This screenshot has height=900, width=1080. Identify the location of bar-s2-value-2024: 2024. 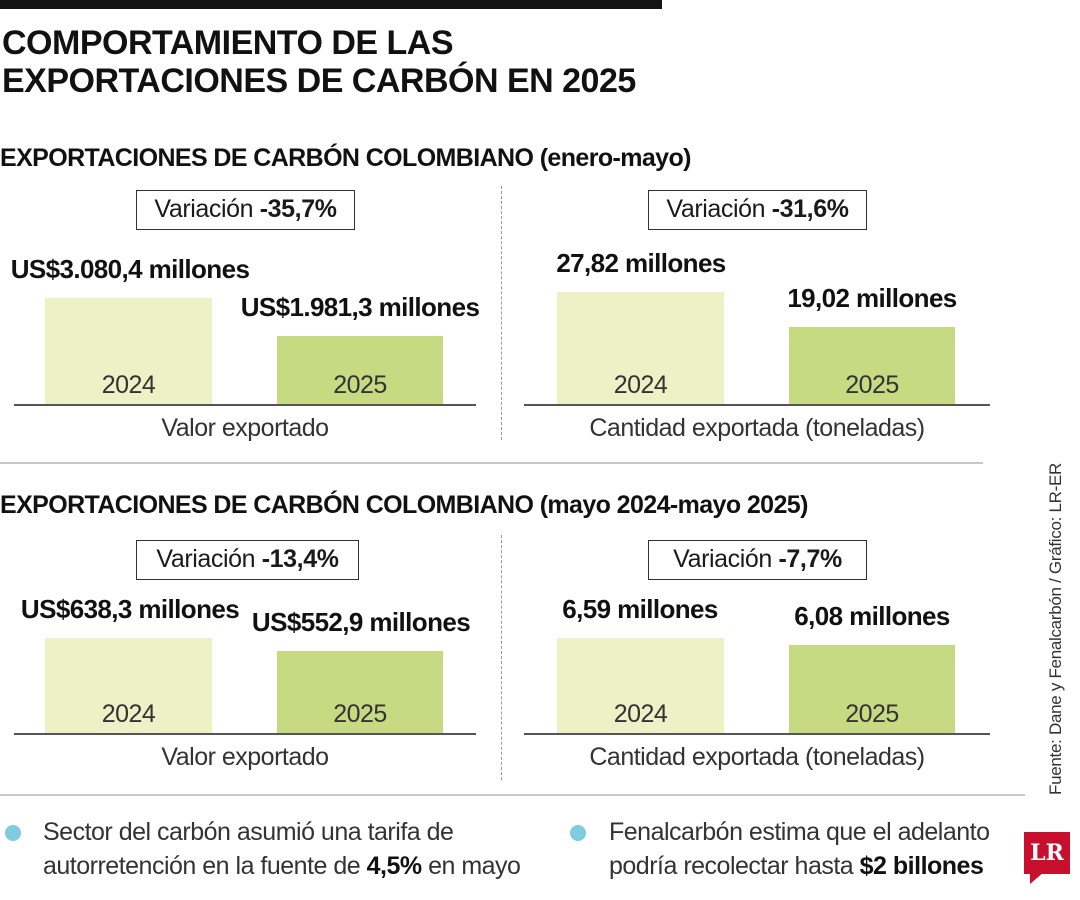
(128, 685).